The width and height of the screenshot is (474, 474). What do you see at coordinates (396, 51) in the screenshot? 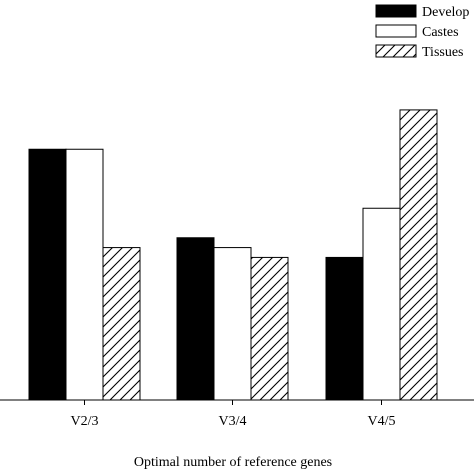
I see `legend-swatch-tissues` at bounding box center [396, 51].